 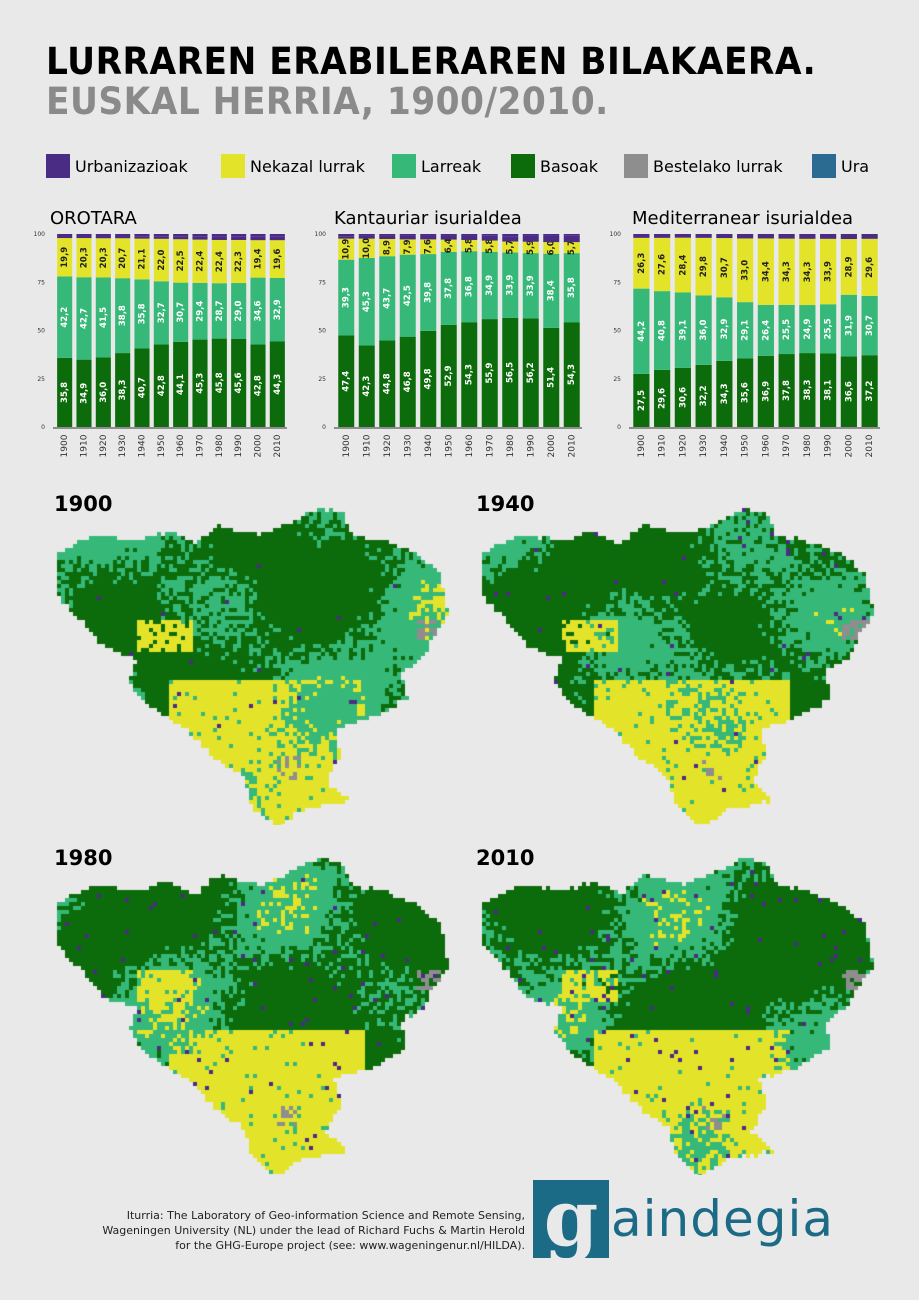 I want to click on data-label: 20,3, so click(x=85, y=257).